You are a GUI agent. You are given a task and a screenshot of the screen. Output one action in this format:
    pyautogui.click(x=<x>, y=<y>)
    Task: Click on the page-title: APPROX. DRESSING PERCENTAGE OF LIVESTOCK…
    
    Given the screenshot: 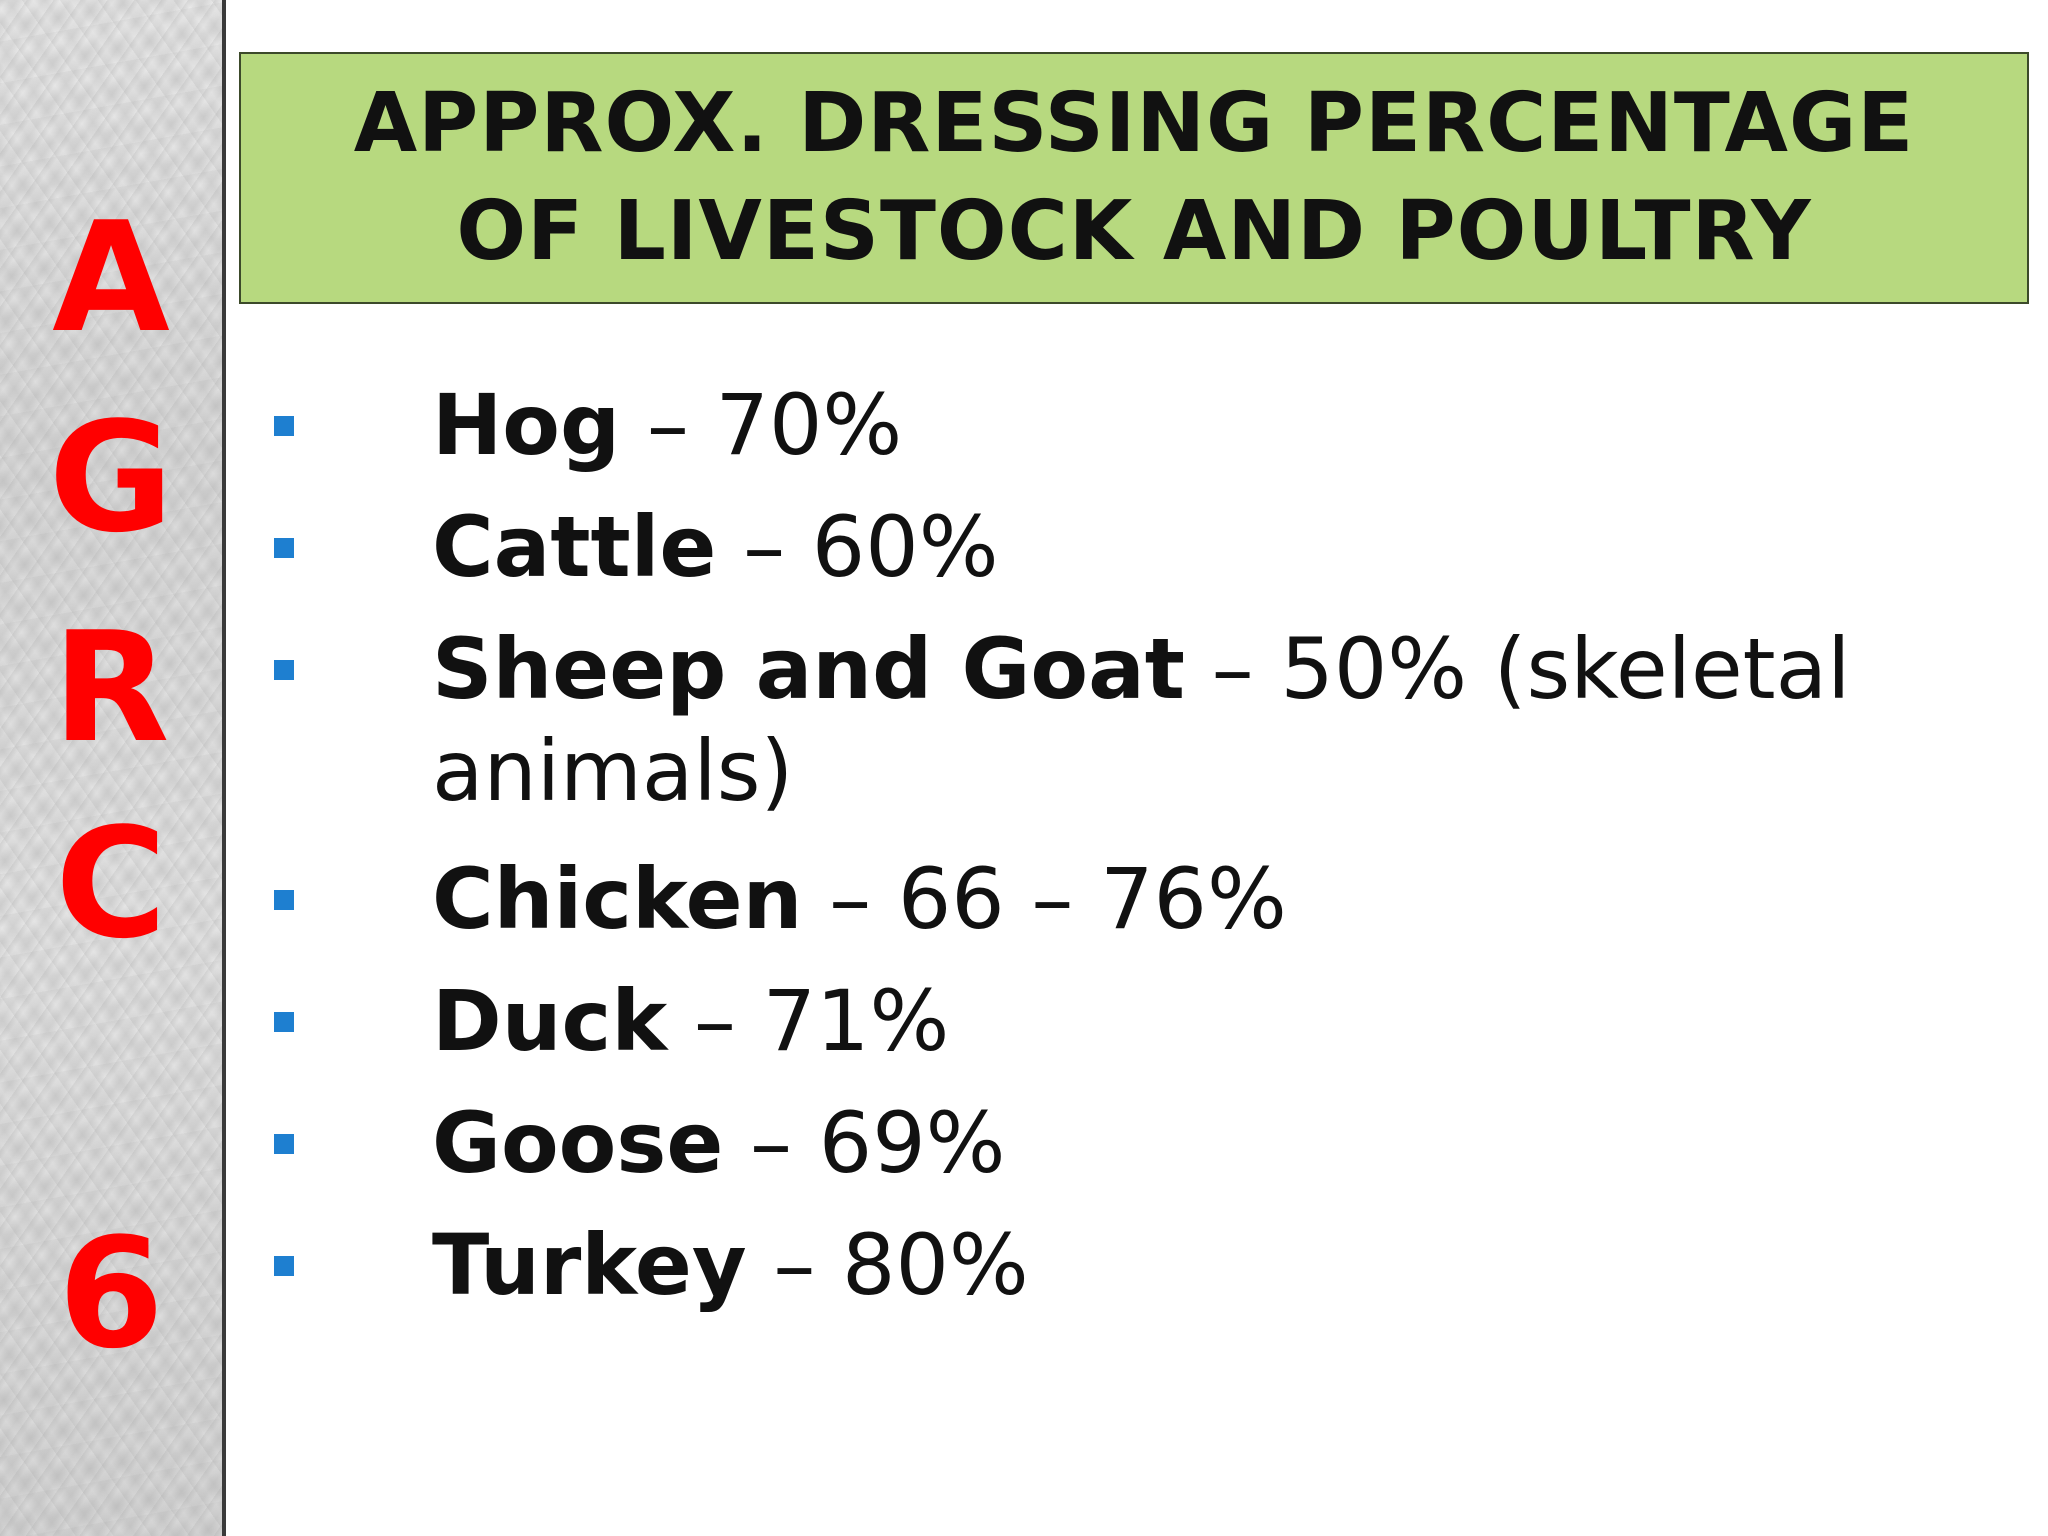 What is the action you would take?
    pyautogui.click(x=1134, y=178)
    